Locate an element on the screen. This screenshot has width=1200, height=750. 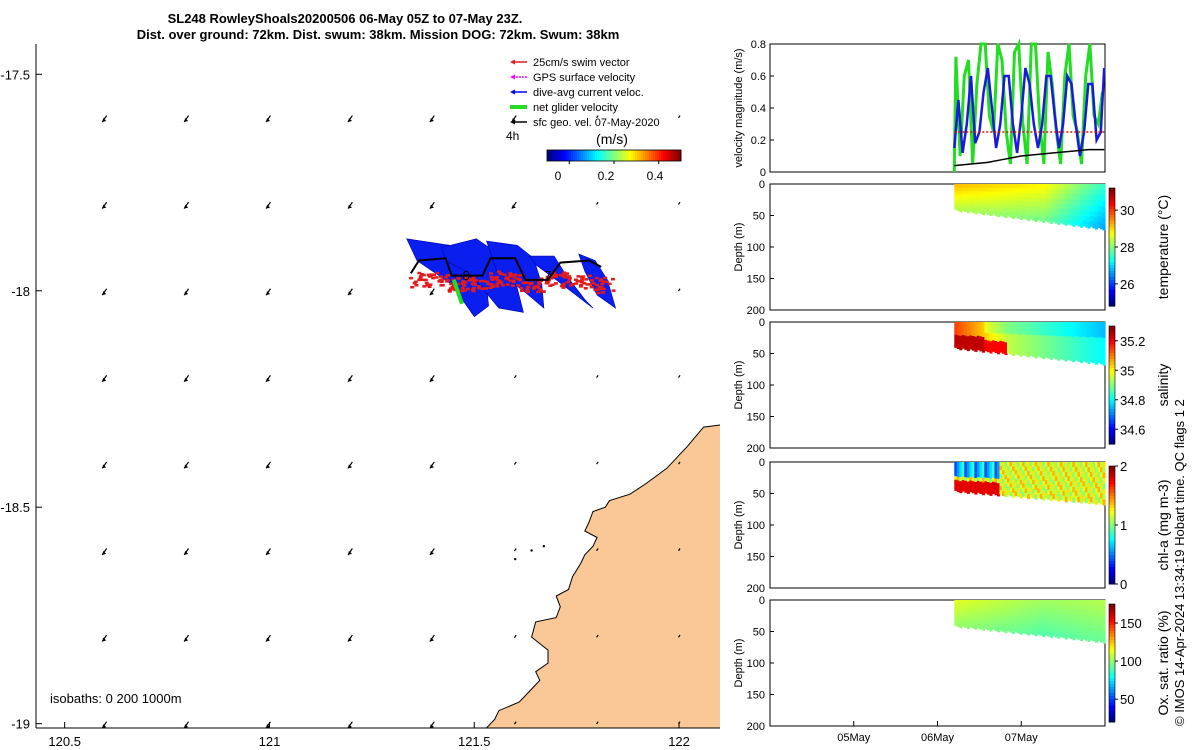
section-ylabel: Depth (m) is located at coordinates (739, 663).